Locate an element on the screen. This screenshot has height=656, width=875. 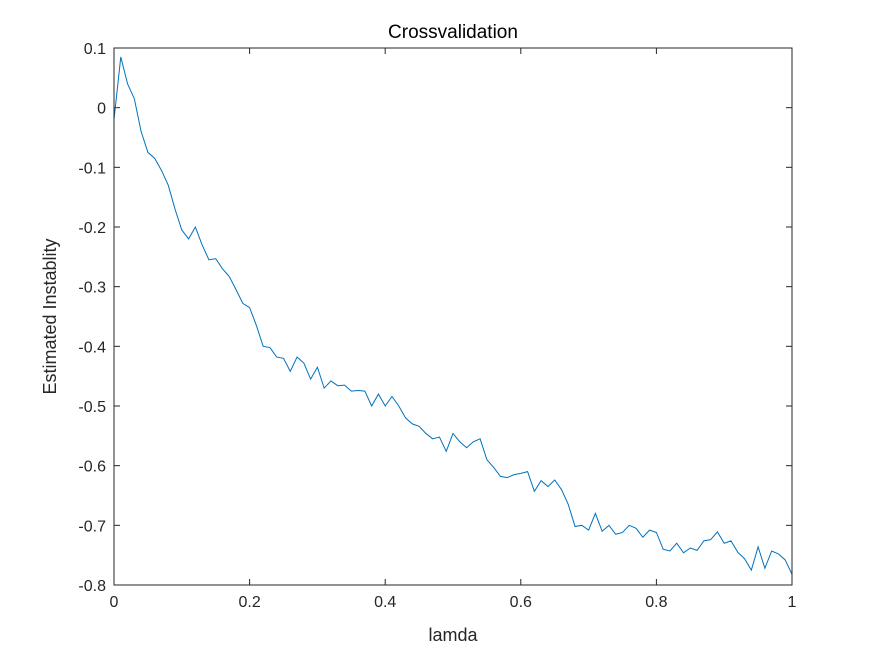
chart-title: Crossvalidation is located at coordinates (453, 32).